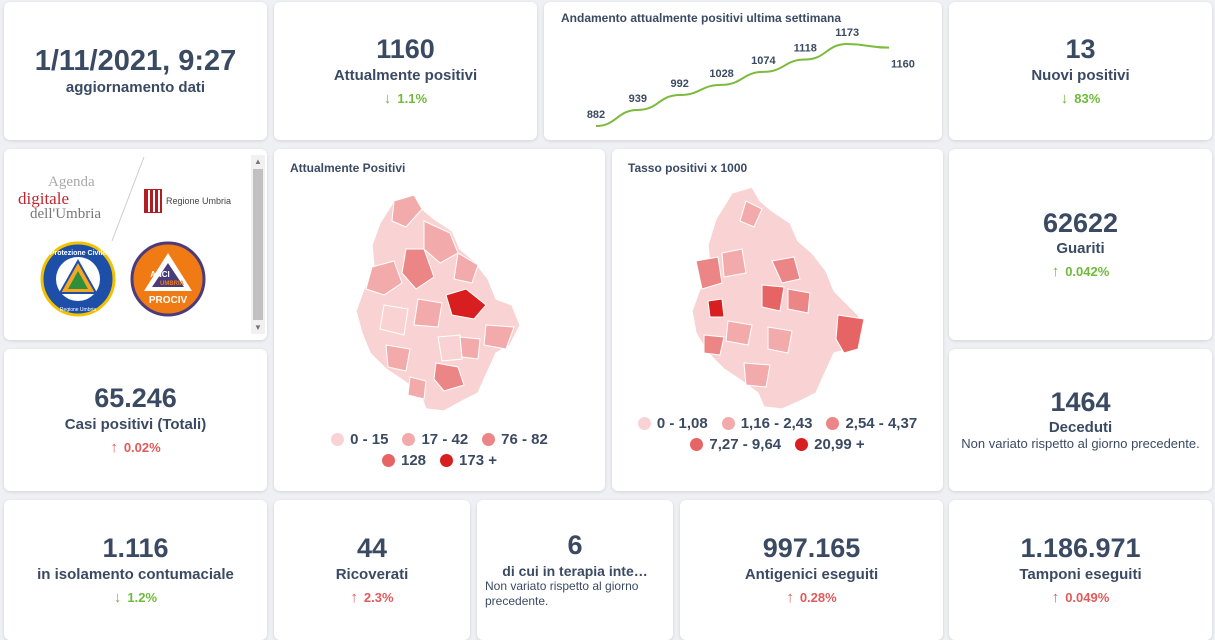 This screenshot has height=640, width=1215. Describe the element at coordinates (258, 327) in the screenshot. I see `scroll-down-icon: ▼` at that location.